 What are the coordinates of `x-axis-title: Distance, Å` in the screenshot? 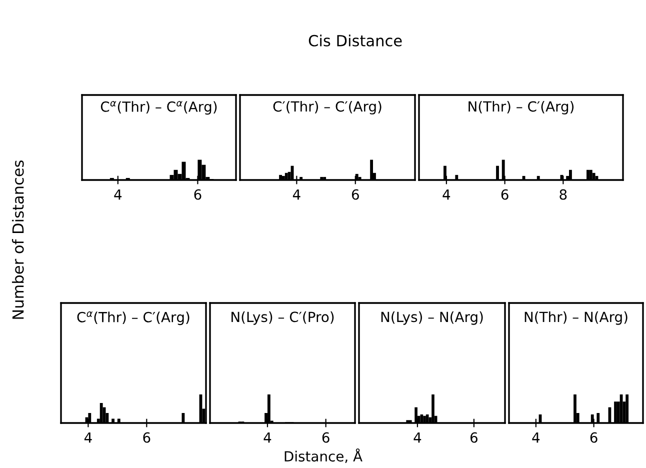 It's located at (323, 455).